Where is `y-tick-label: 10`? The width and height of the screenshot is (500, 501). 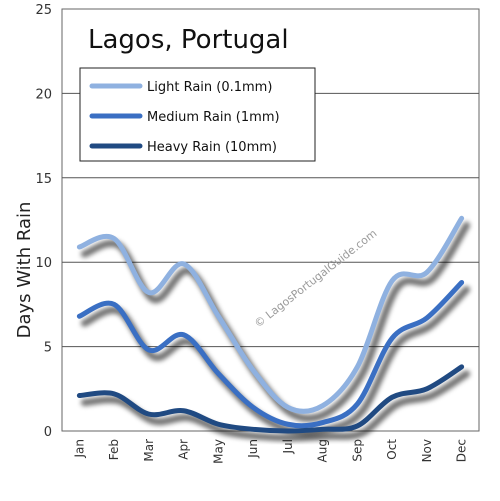
y-tick-label: 10 is located at coordinates (43, 263).